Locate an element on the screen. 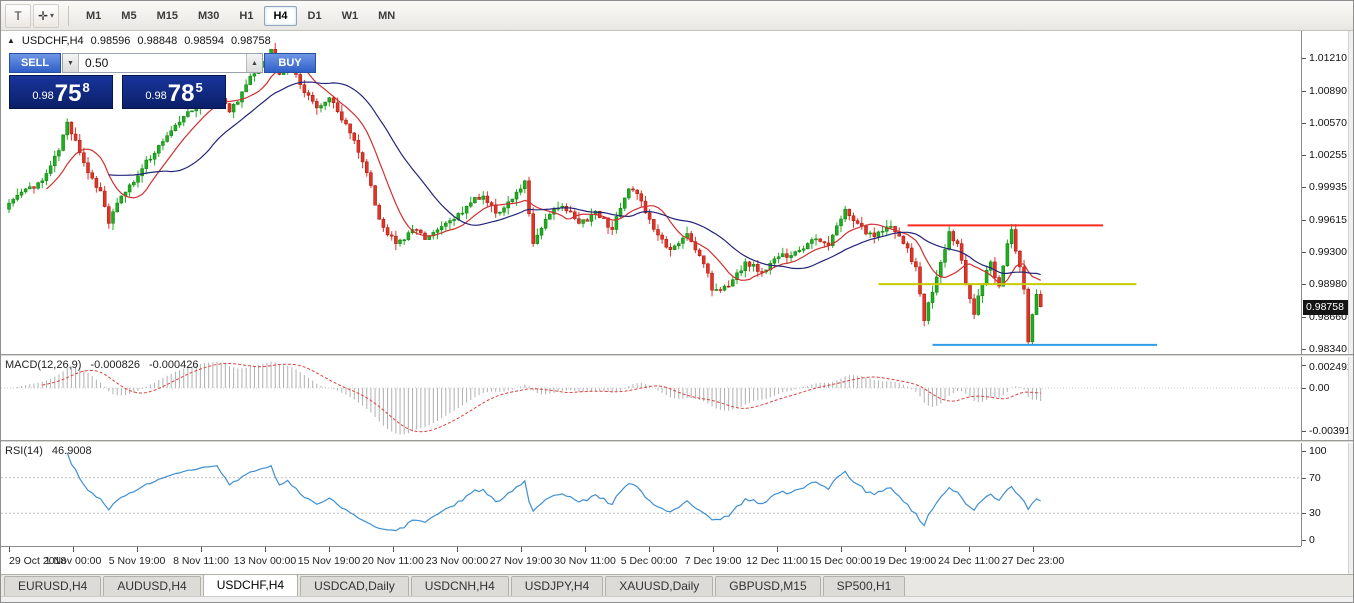 The height and width of the screenshot is (603, 1354). high-value: 0.98848 is located at coordinates (157, 41).